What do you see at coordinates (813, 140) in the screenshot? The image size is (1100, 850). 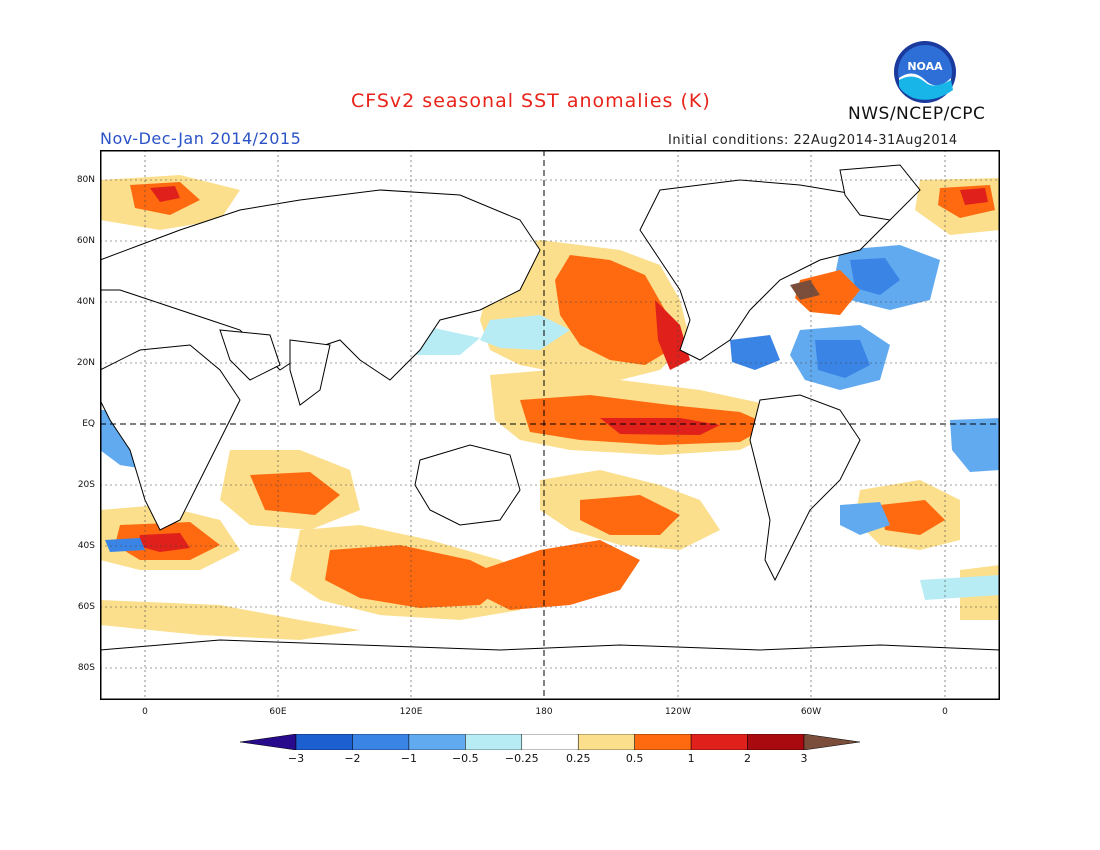 I see `initial-conditions-label: Initial conditions: 22Aug2014-31Aug2014` at bounding box center [813, 140].